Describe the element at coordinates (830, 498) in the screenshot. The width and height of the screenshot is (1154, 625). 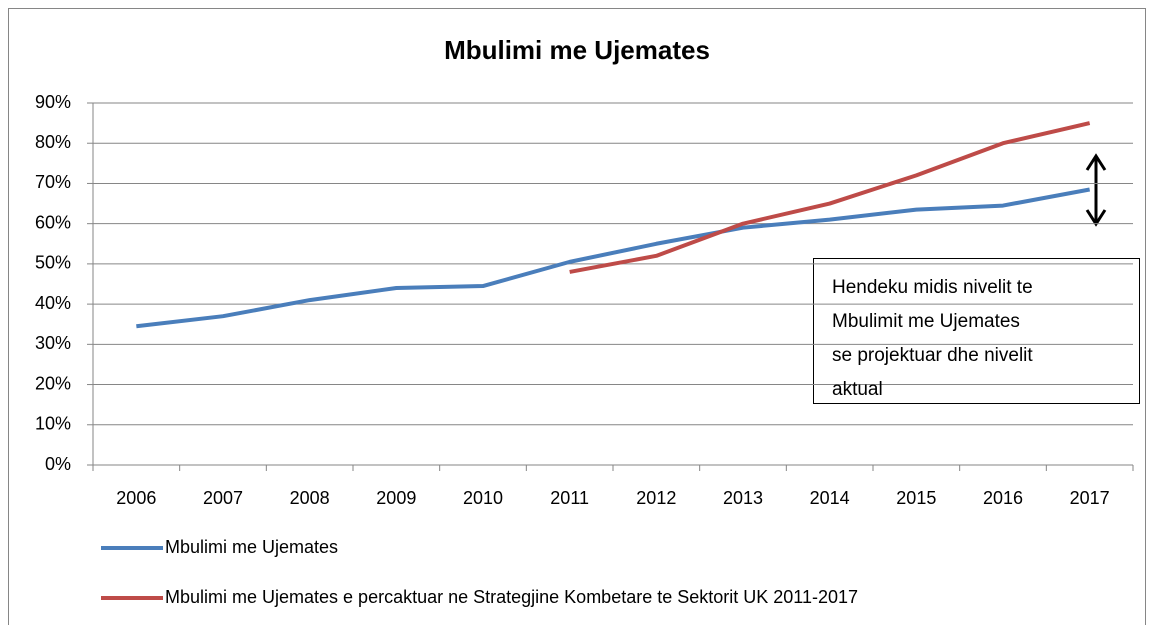
I see `x-tick-label: 2014` at that location.